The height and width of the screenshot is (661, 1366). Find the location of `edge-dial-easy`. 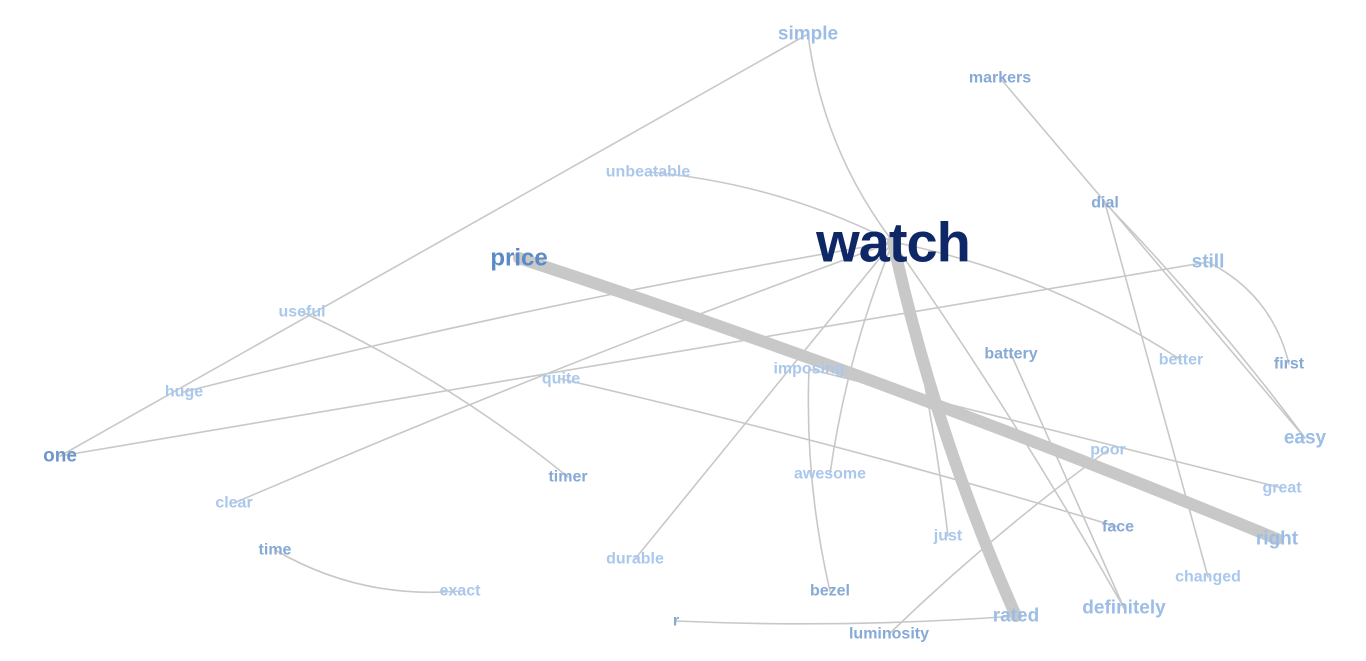

edge-dial-easy is located at coordinates (1205, 320).